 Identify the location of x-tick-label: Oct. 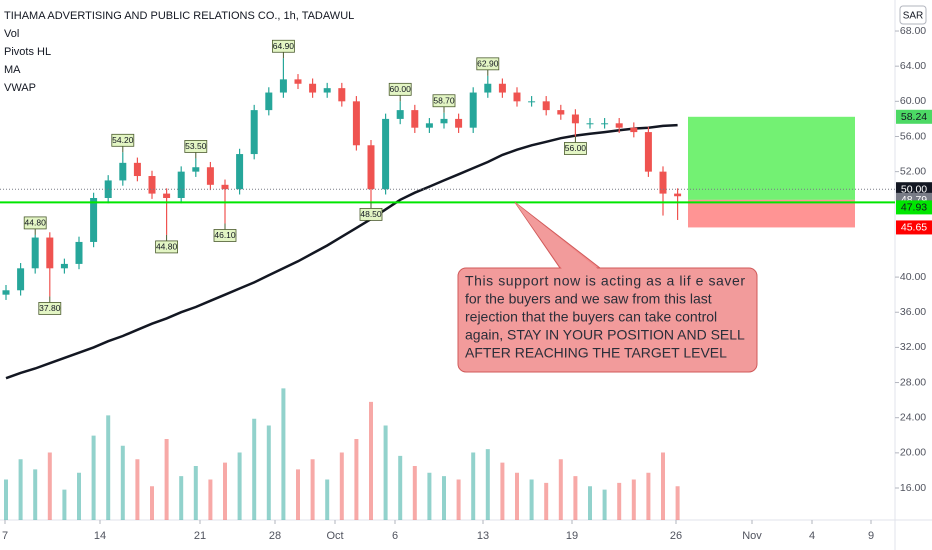
(334, 536).